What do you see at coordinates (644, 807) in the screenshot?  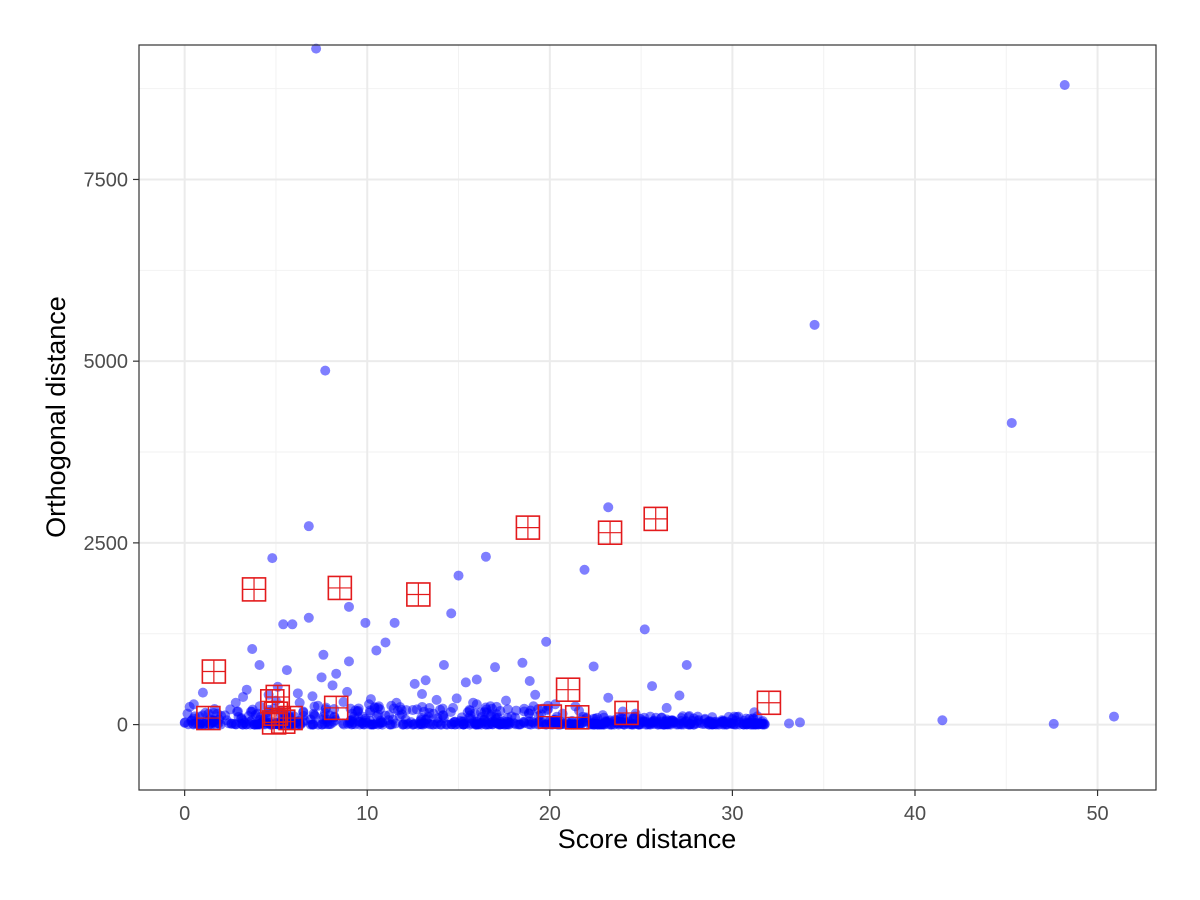 I see `x-axis-ticks: 0 10 20 30 40 50` at bounding box center [644, 807].